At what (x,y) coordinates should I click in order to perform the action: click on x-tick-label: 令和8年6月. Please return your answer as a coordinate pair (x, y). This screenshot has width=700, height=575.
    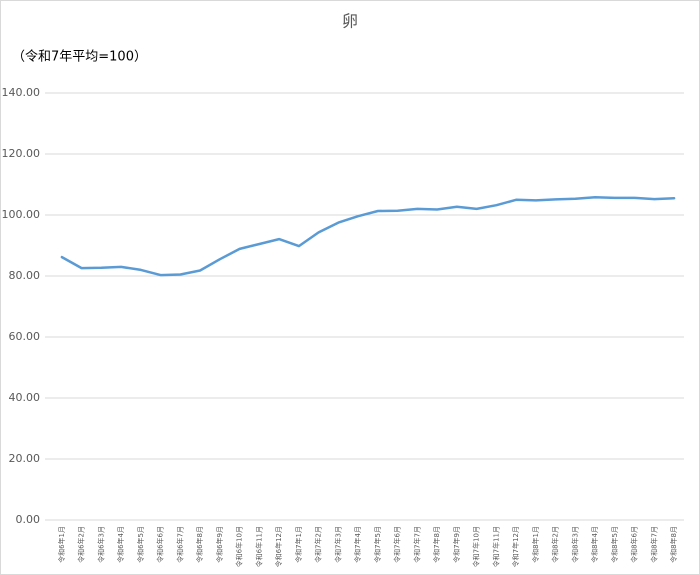
    Looking at the image, I should click on (634, 544).